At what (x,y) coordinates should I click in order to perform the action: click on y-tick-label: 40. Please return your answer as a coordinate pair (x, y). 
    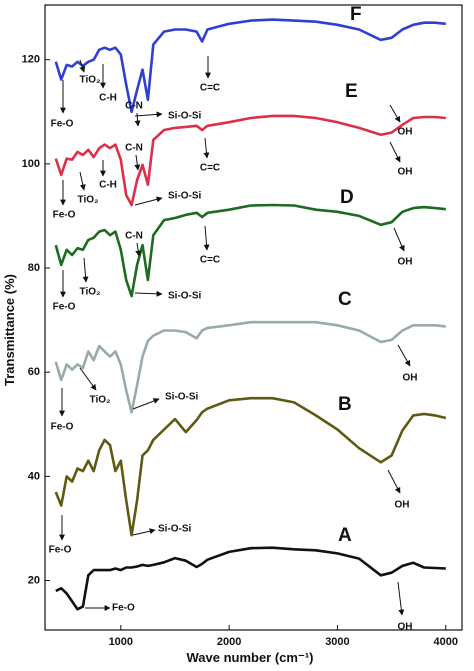
    Looking at the image, I should click on (34, 476).